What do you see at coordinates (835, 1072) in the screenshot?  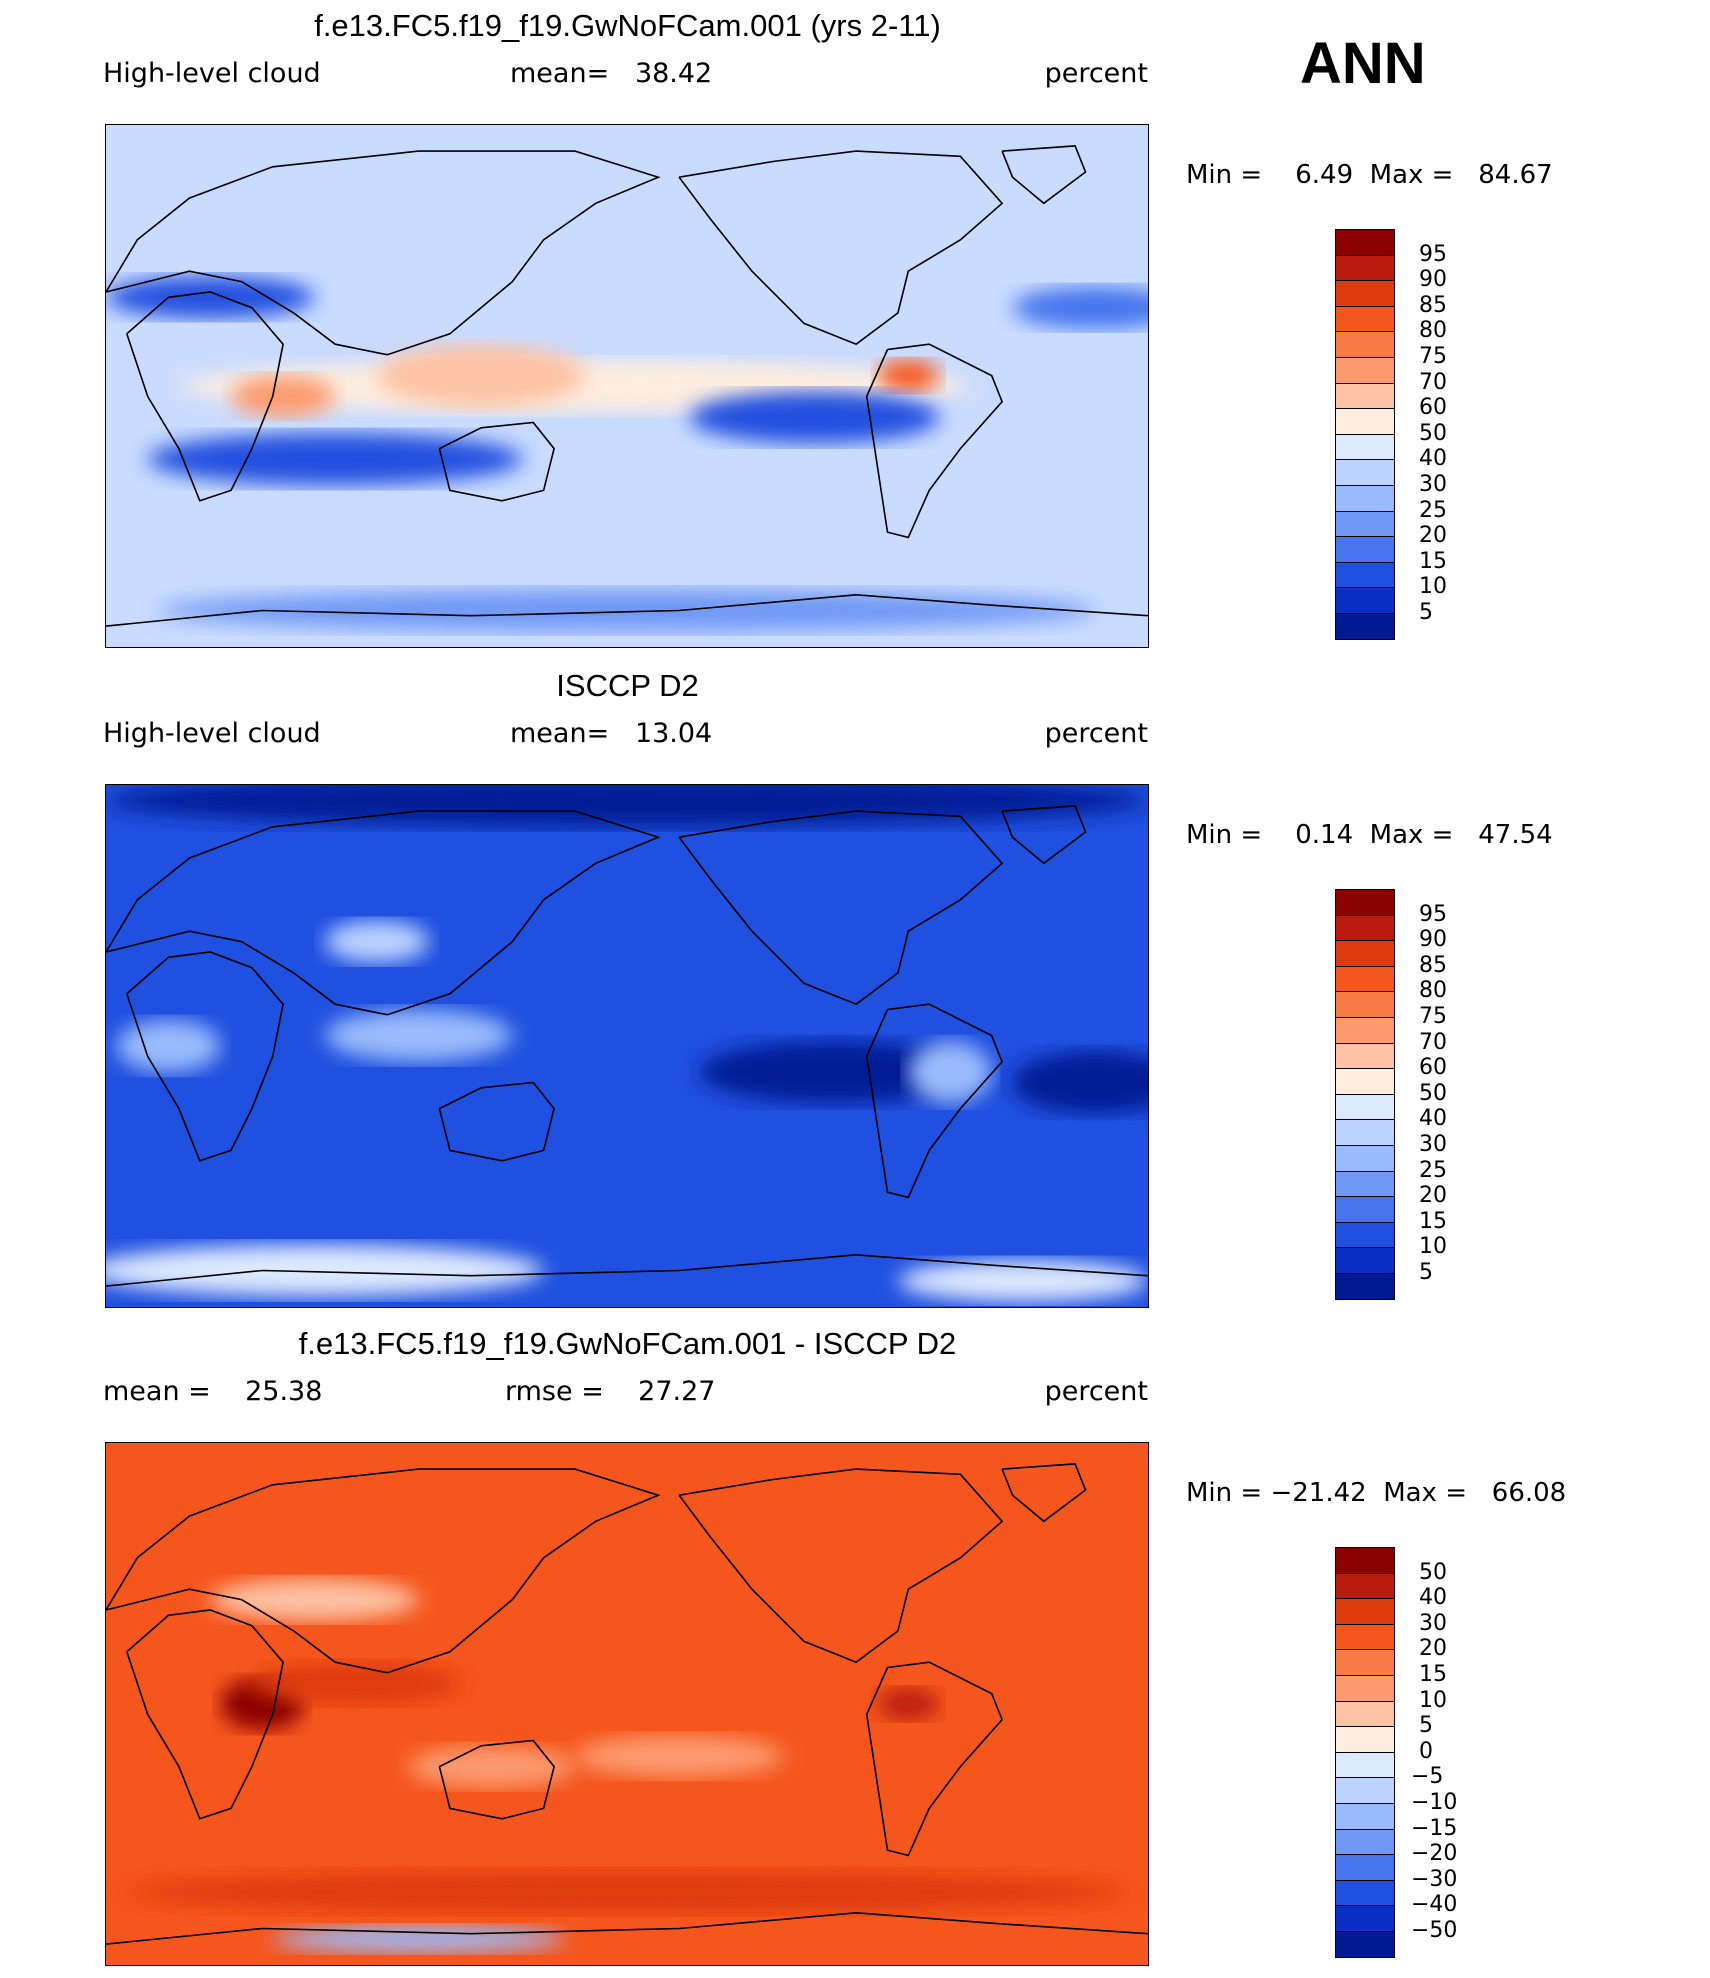 I see `field-east-pacific-min` at bounding box center [835, 1072].